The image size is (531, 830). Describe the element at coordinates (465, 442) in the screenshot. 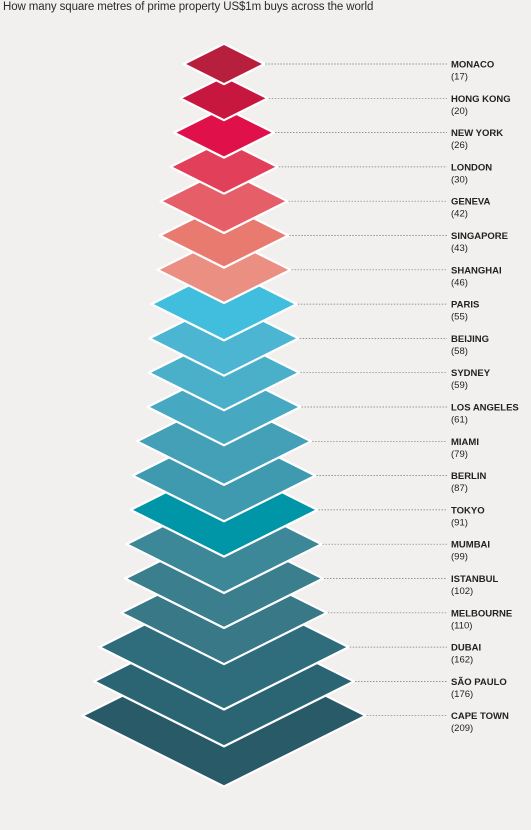

I see `city-label: MIAMI` at that location.